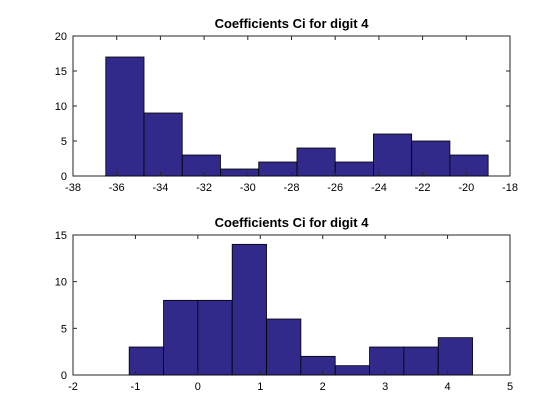 The width and height of the screenshot is (560, 420). I want to click on x-tick-label: 0, so click(198, 387).